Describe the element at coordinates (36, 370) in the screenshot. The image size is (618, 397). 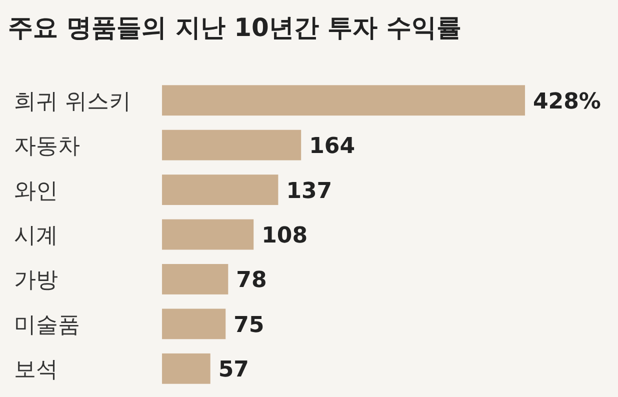
I see `y-tick-label: 보석` at that location.